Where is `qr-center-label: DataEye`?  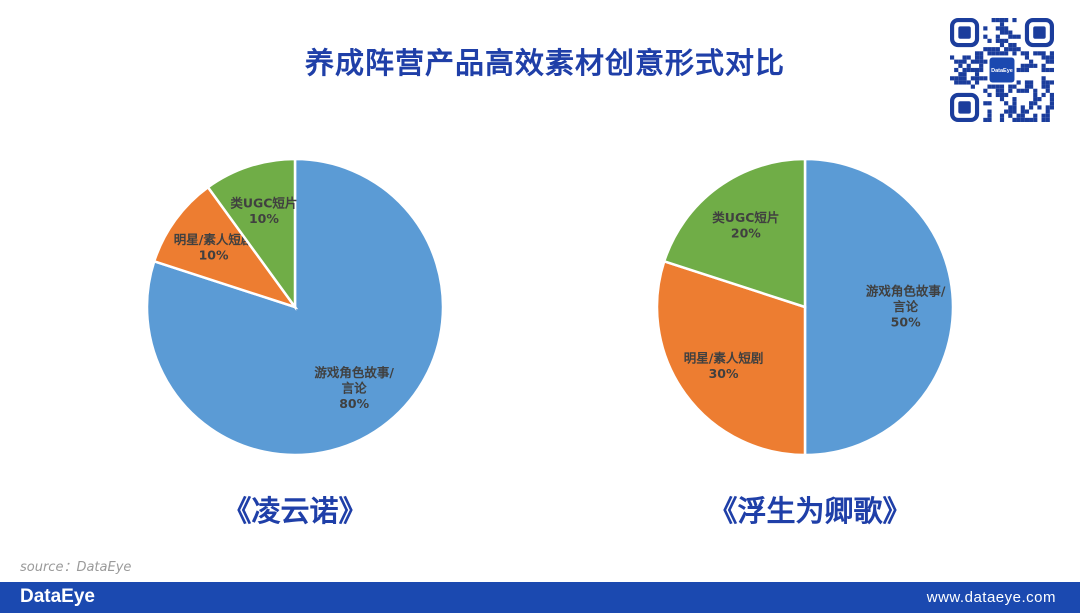 qr-center-label: DataEye is located at coordinates (1002, 71).